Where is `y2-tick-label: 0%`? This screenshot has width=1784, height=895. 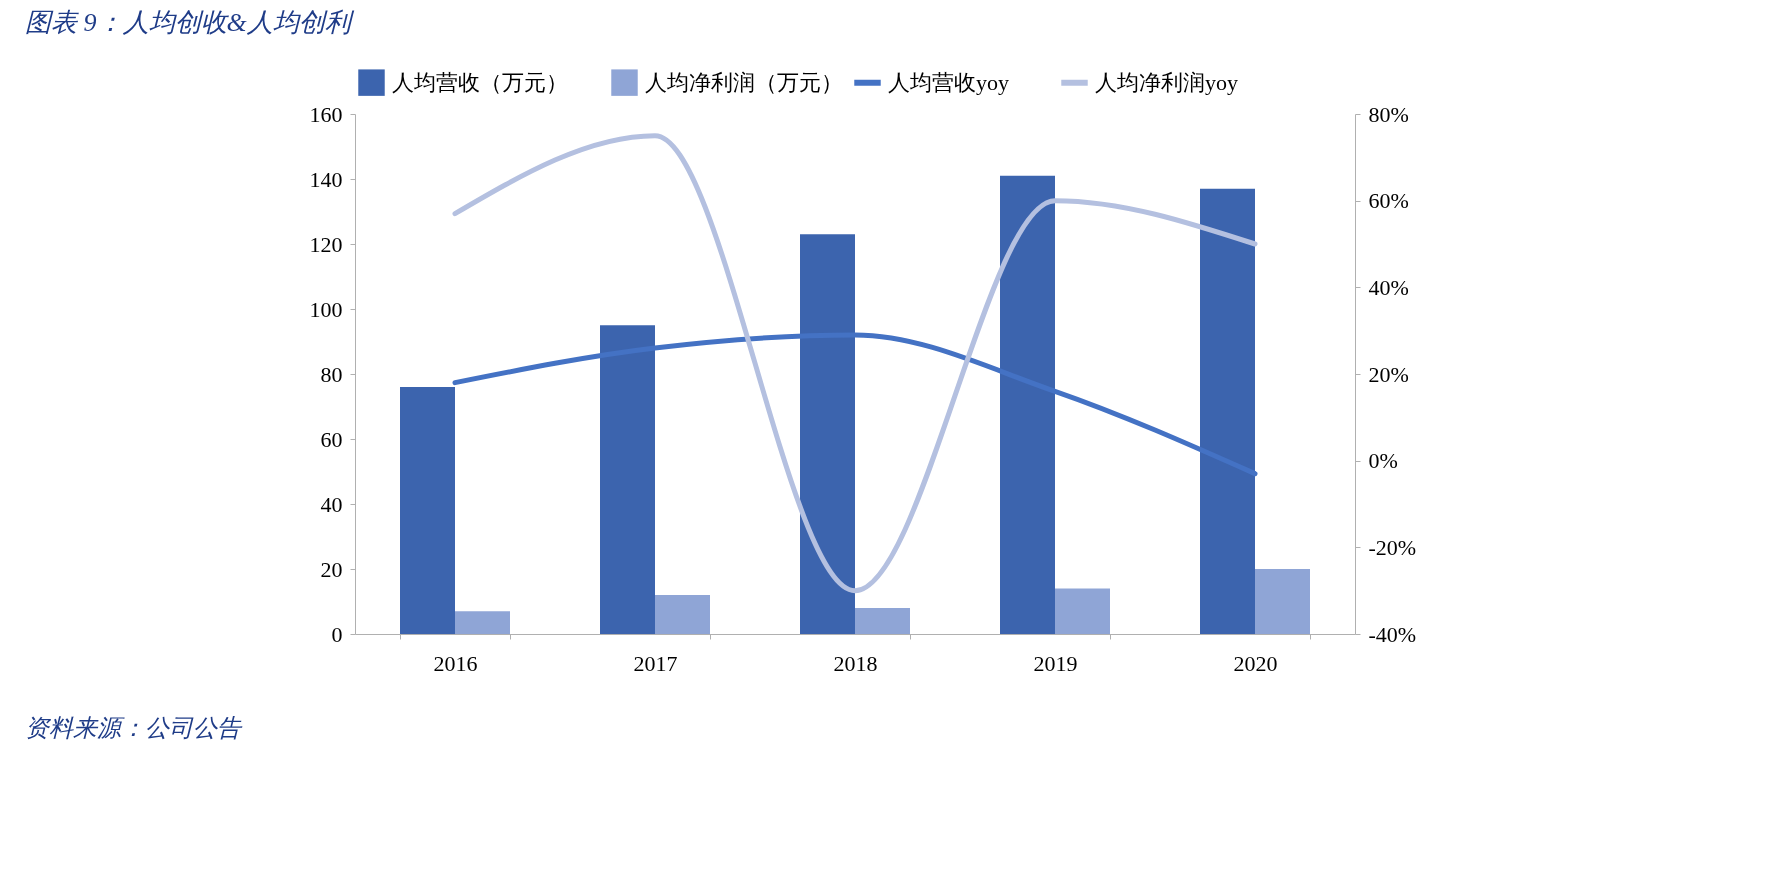 y2-tick-label: 0% is located at coordinates (1383, 461).